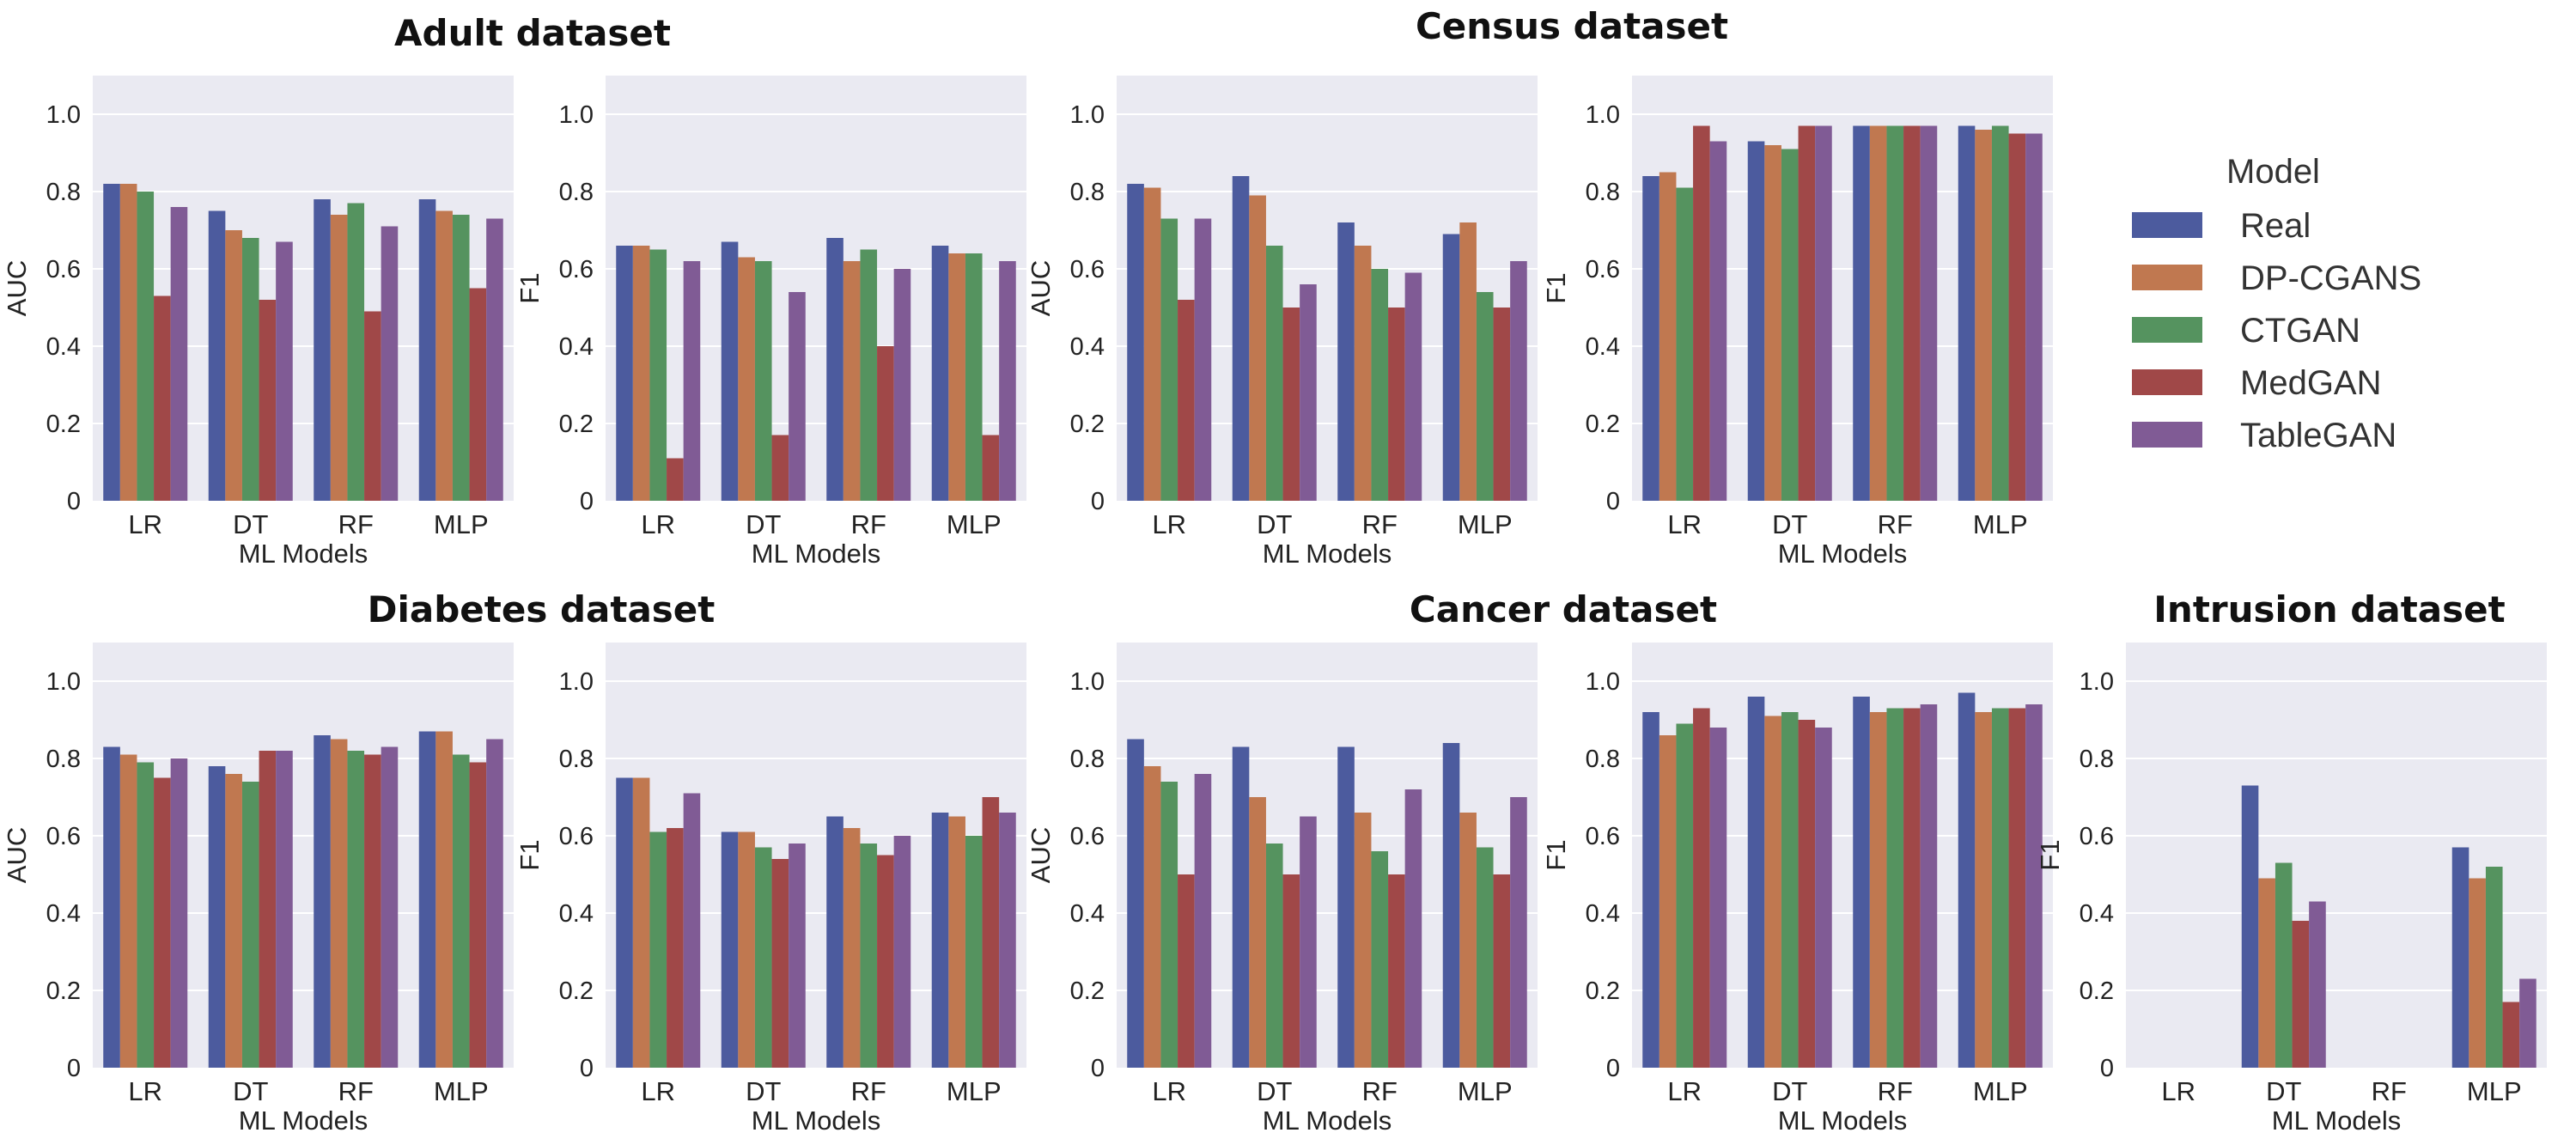 The image size is (2576, 1145). I want to click on chart-panel-cancer-auc: 0 0.2 0.4 0.6 0.8 1.0 AUC LR DT RF MLP ML Models, so click(1282, 889).